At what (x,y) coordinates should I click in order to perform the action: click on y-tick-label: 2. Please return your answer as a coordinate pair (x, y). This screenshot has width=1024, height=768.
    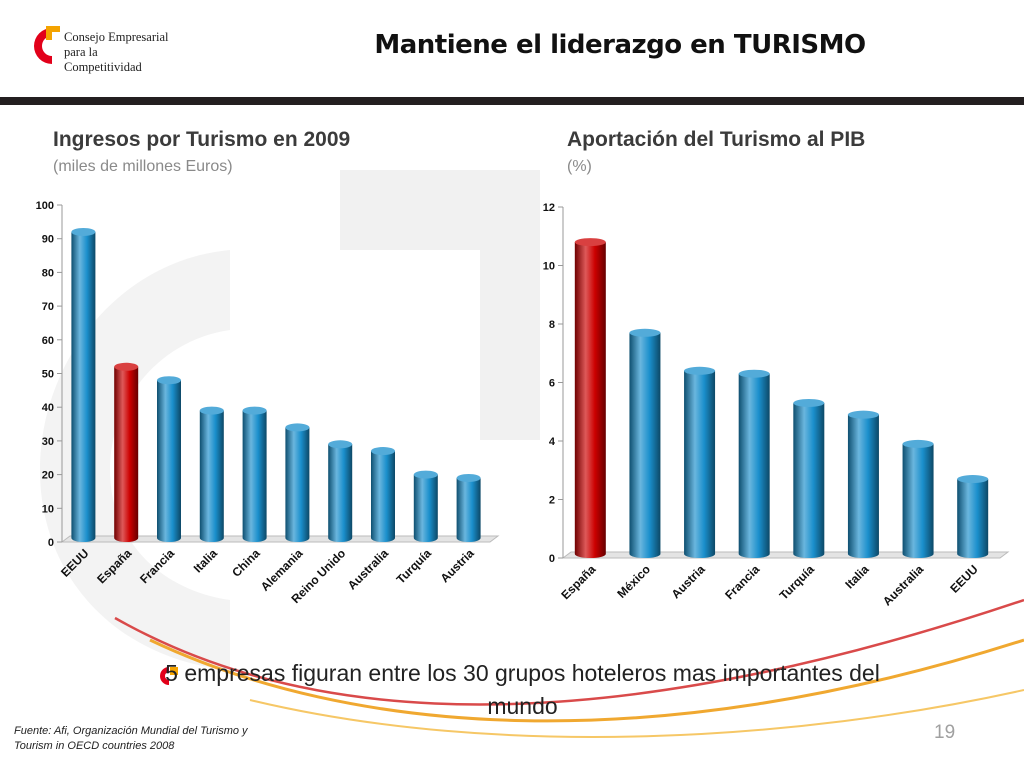
    Looking at the image, I should click on (552, 501).